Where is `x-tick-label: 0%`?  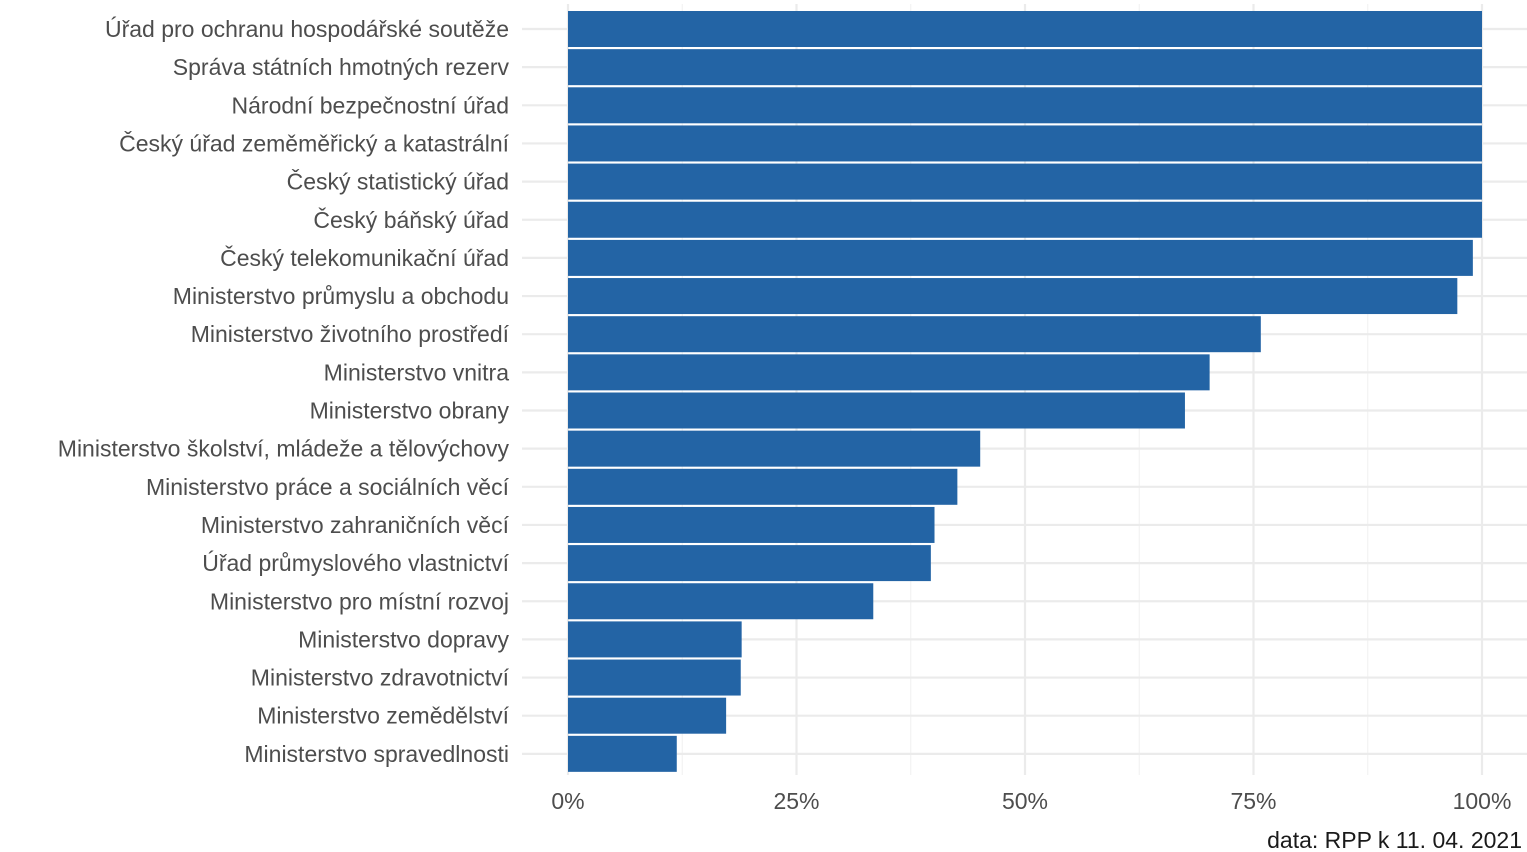
x-tick-label: 0% is located at coordinates (567, 801).